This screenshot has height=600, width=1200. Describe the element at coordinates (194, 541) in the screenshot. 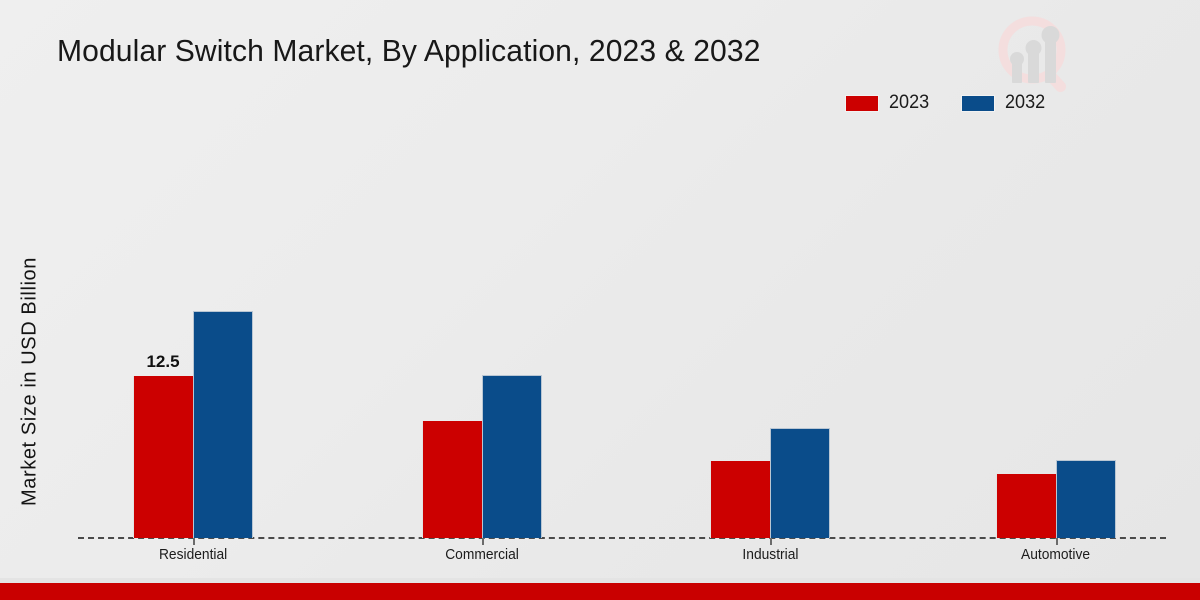

I see `x-tick-residential` at that location.